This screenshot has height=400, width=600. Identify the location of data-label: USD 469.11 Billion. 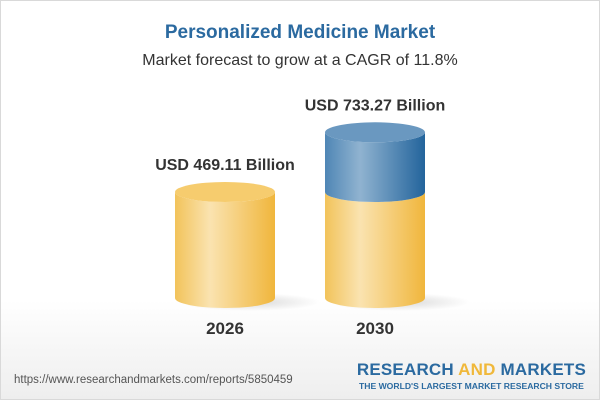
(225, 165).